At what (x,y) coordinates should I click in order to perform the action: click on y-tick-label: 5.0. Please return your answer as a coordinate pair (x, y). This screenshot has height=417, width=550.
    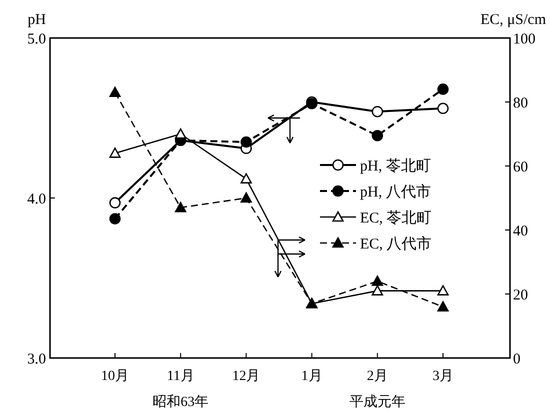
    Looking at the image, I should click on (36, 39).